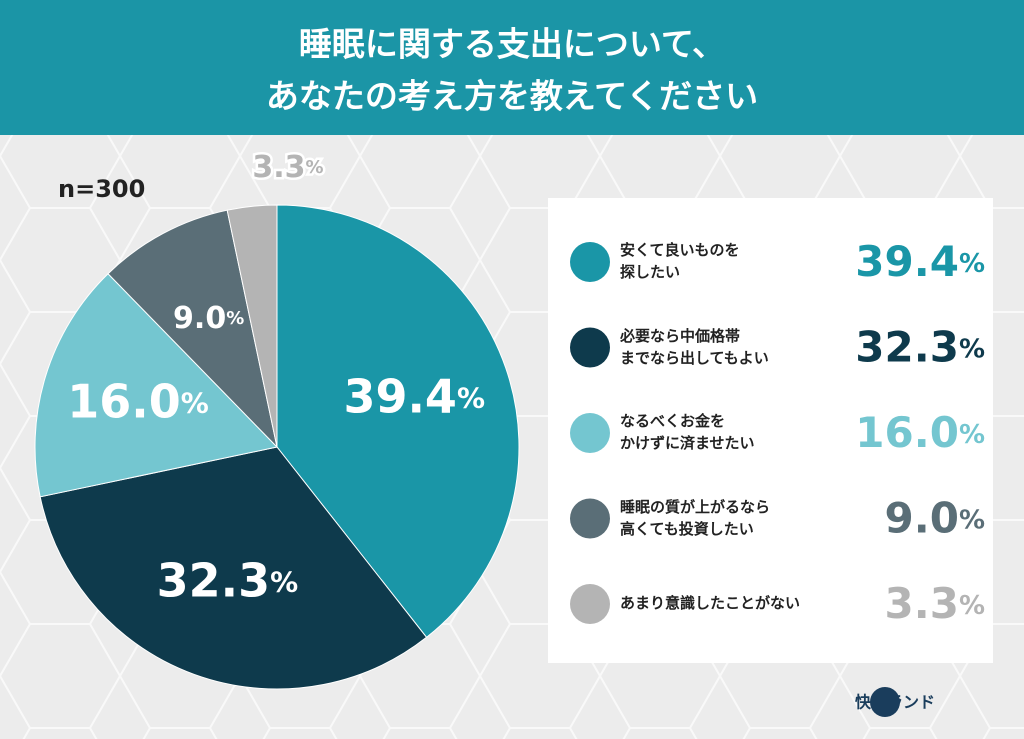  I want to click on legend-label-box: なるべくお金を かけずに済ませたい, so click(687, 432).